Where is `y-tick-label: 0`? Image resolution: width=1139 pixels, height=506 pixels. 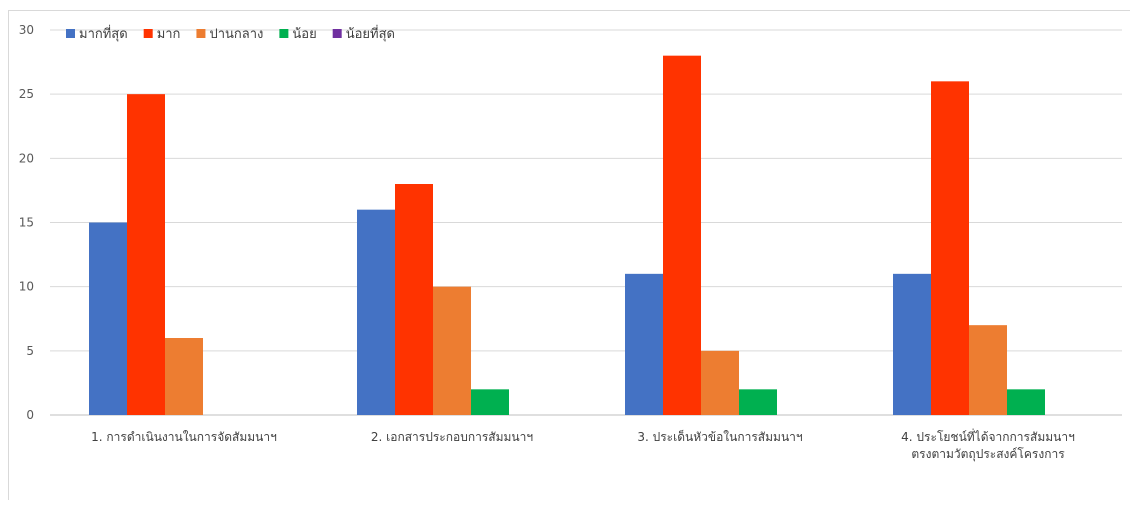
y-tick-label: 0 is located at coordinates (30, 415).